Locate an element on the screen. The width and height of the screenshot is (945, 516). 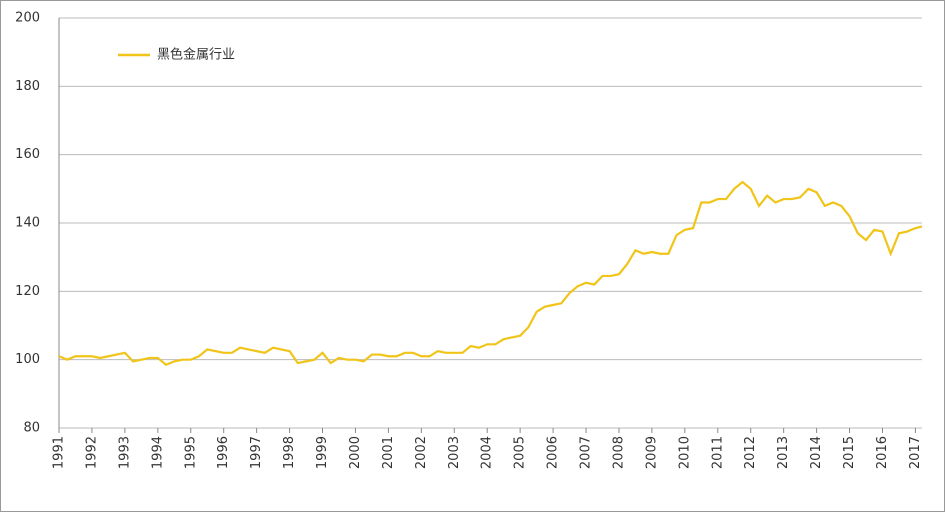
x-tick-label: 2010 is located at coordinates (684, 452).